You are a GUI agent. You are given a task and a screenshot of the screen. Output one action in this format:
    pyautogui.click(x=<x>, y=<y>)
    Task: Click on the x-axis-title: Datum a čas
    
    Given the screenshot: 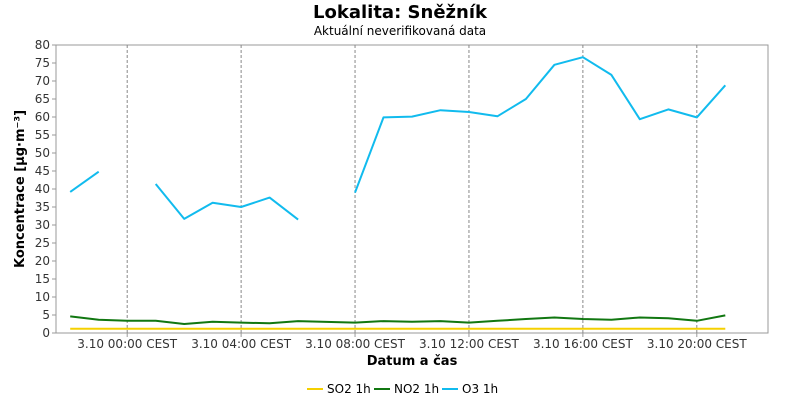 What is the action you would take?
    pyautogui.click(x=412, y=361)
    